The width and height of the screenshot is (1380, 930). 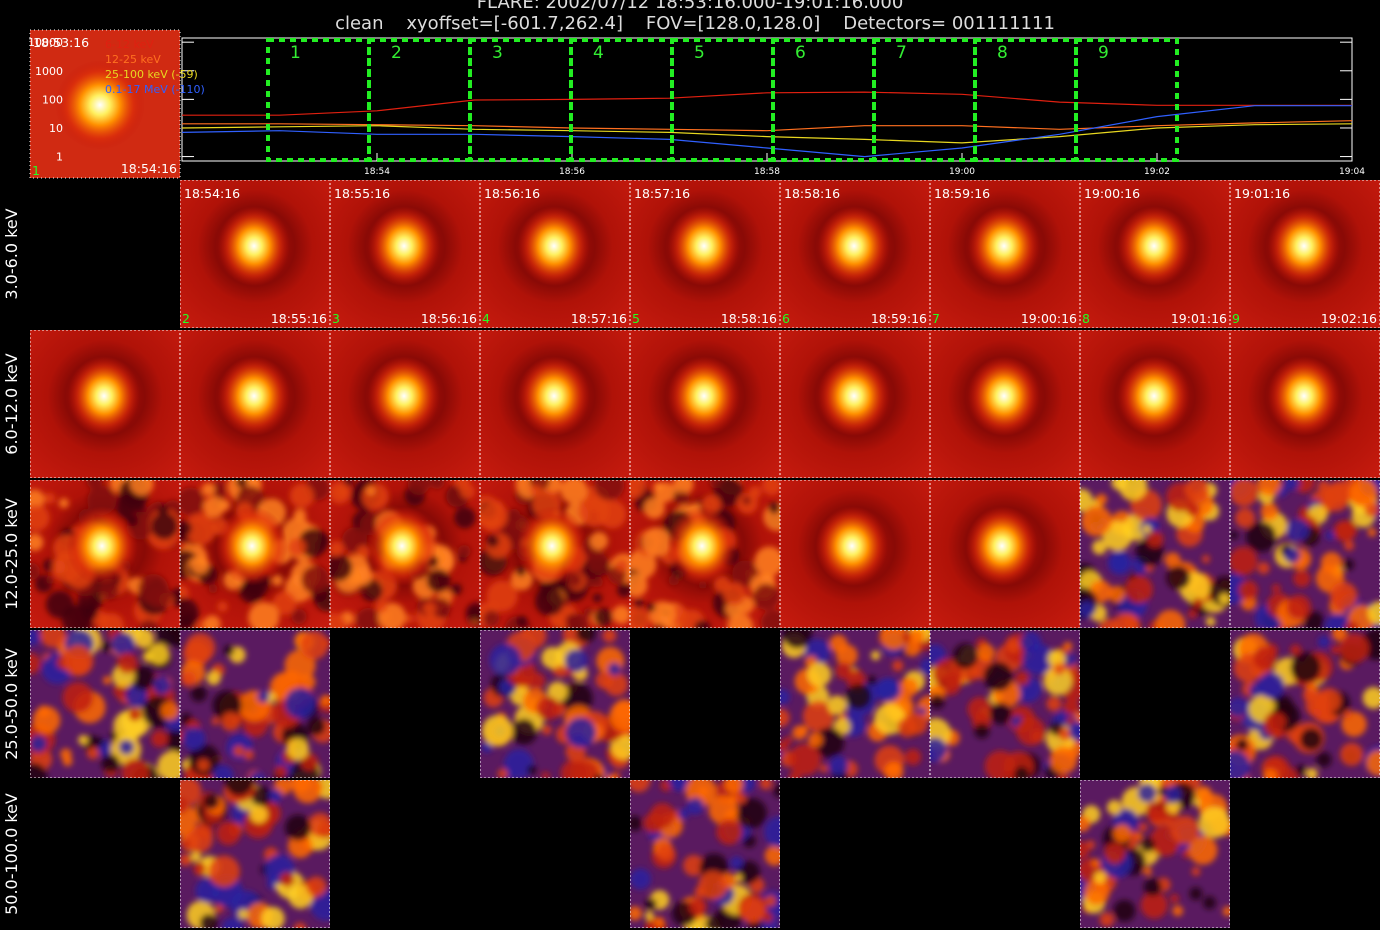 I want to click on x-tick-label: 18:56, so click(x=572, y=172).